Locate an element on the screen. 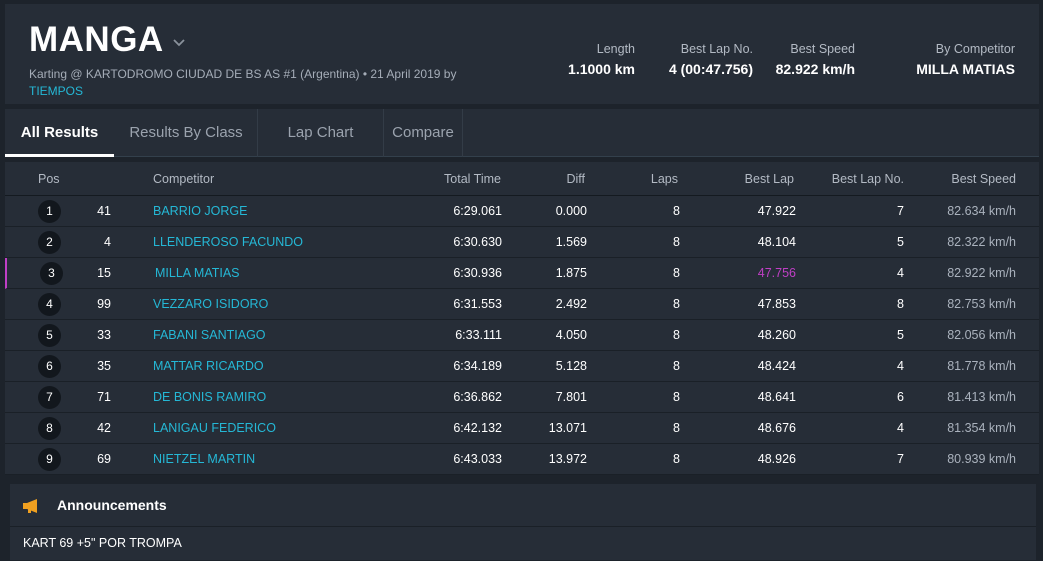  chevron-down-icon is located at coordinates (179, 43).